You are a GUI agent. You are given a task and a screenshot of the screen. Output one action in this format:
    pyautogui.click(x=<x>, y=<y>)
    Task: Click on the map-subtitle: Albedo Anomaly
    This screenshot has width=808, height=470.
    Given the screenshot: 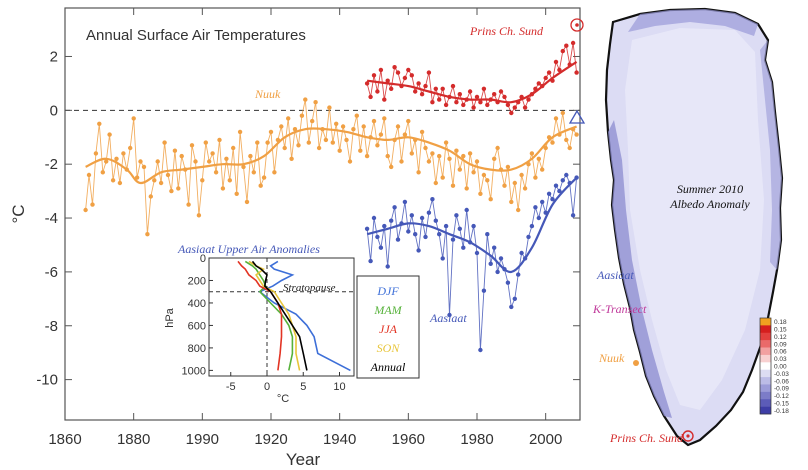 What is the action you would take?
    pyautogui.click(x=709, y=204)
    